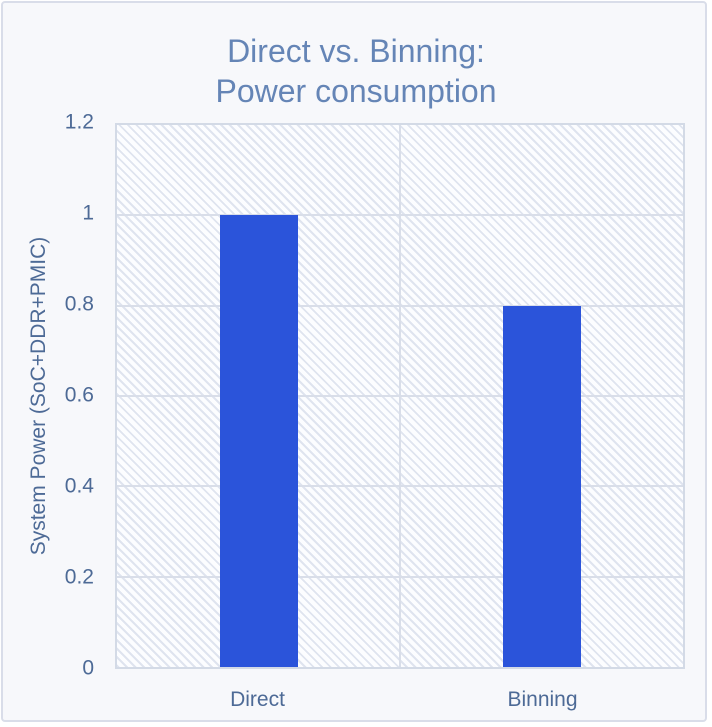 This screenshot has height=727, width=712. Describe the element at coordinates (257, 699) in the screenshot. I see `x-category-label-direct: Direct` at that location.